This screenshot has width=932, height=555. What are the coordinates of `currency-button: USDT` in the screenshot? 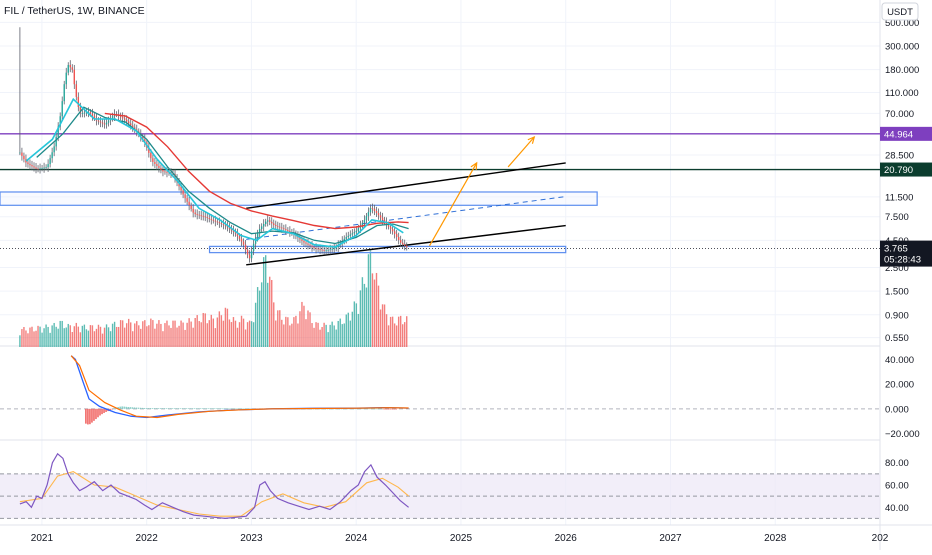 It's located at (900, 11).